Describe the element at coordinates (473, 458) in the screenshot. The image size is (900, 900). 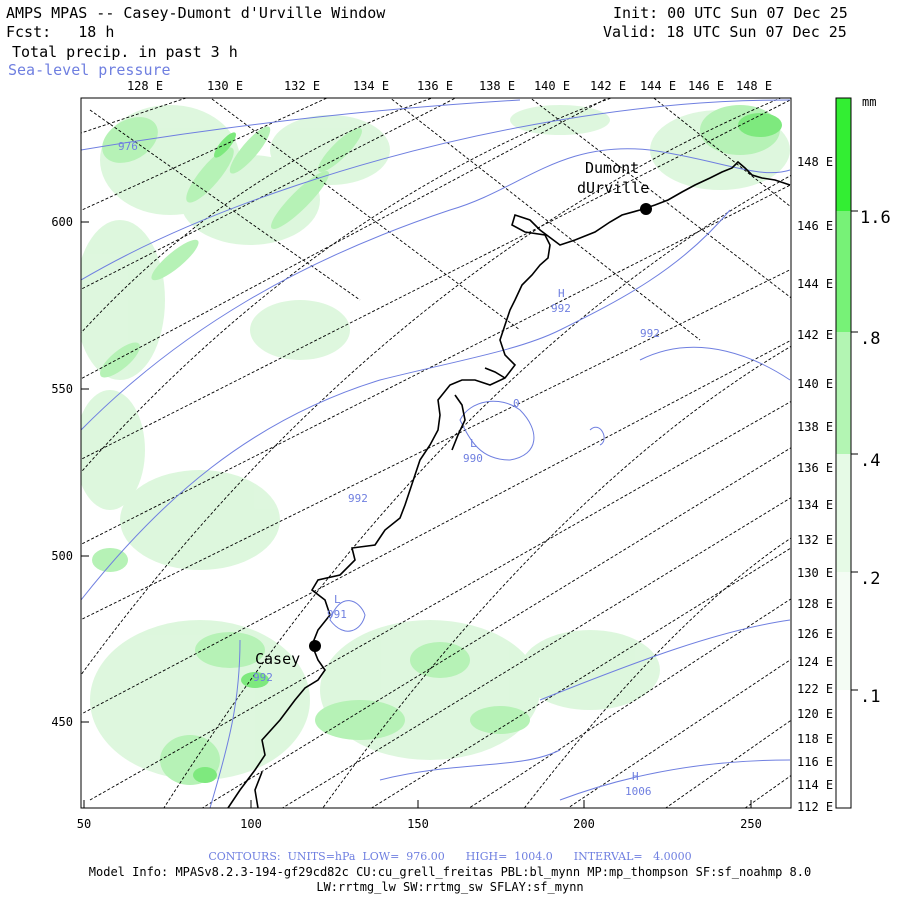
I see `contour-label: 990` at that location.